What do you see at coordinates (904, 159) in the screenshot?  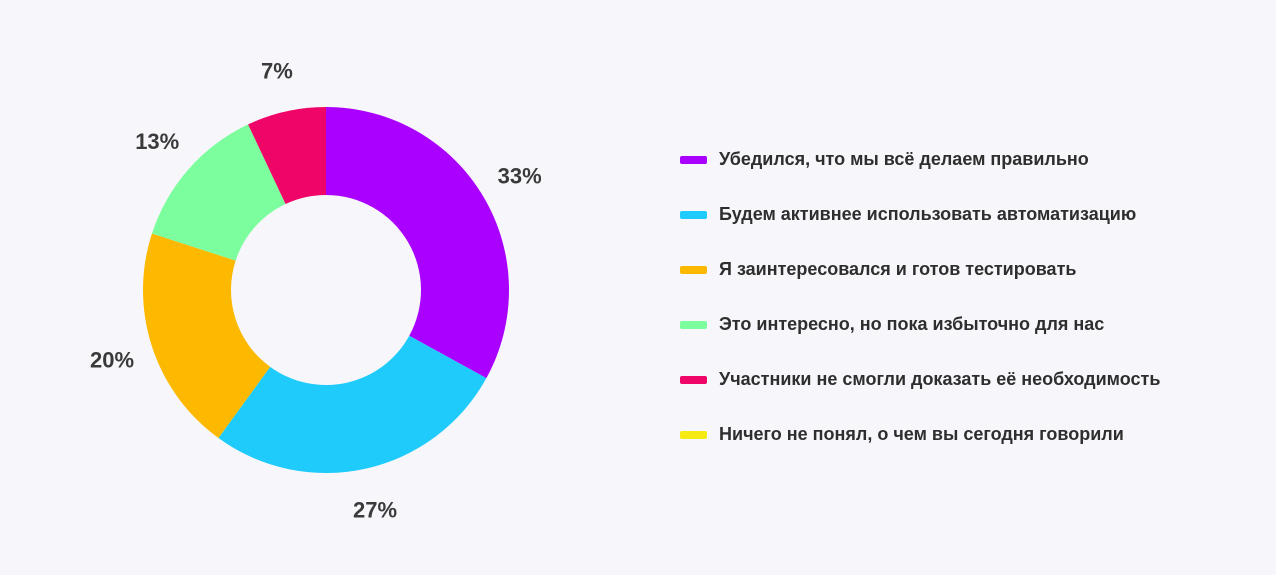 I see `legend-label: Убедился, что мы всё делаем правильно` at bounding box center [904, 159].